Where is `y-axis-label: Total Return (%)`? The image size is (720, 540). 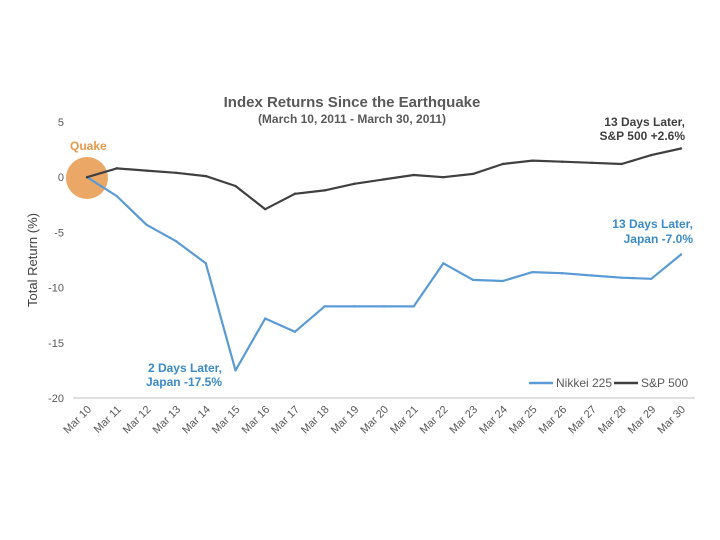 y-axis-label: Total Return (%) is located at coordinates (32, 260).